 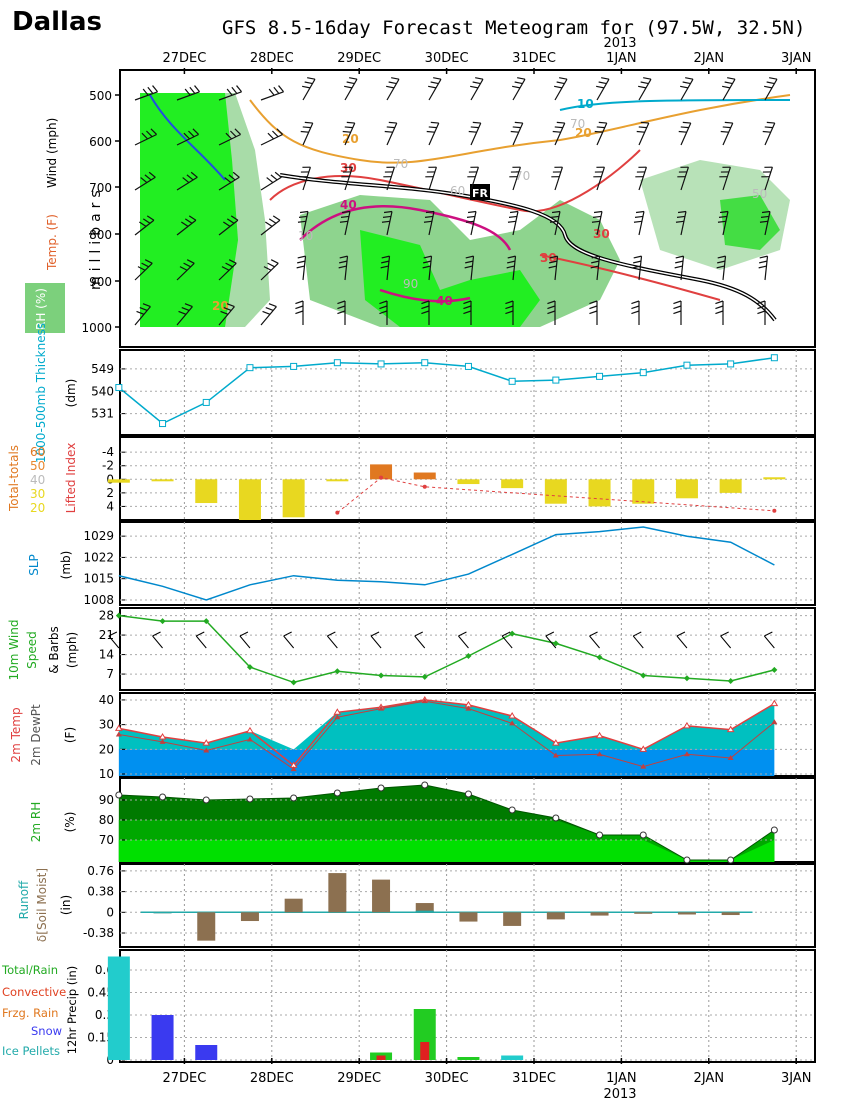 I want to click on slp-tick-label: 1022, so click(x=98, y=557).